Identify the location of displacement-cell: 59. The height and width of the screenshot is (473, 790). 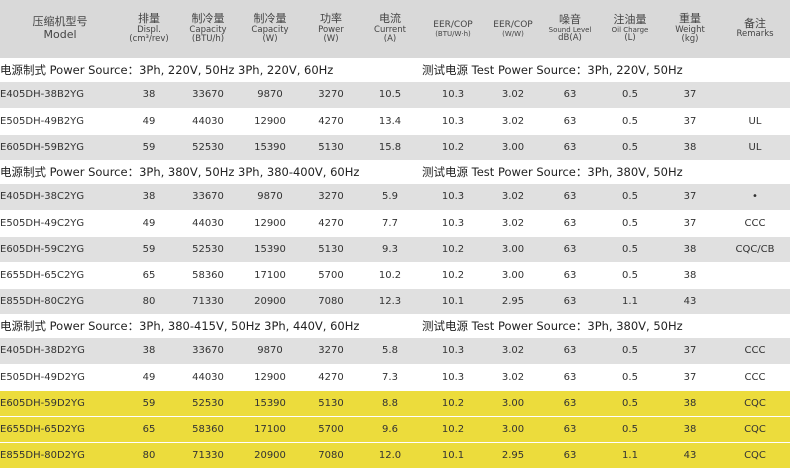
(149, 147).